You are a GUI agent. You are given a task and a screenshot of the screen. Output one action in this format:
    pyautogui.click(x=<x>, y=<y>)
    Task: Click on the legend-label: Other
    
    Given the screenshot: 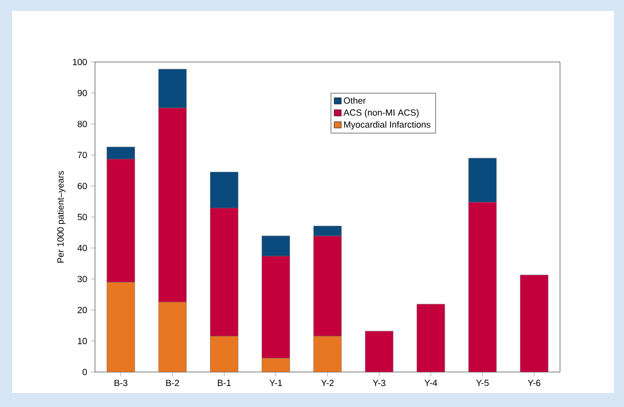 What is the action you would take?
    pyautogui.click(x=355, y=100)
    